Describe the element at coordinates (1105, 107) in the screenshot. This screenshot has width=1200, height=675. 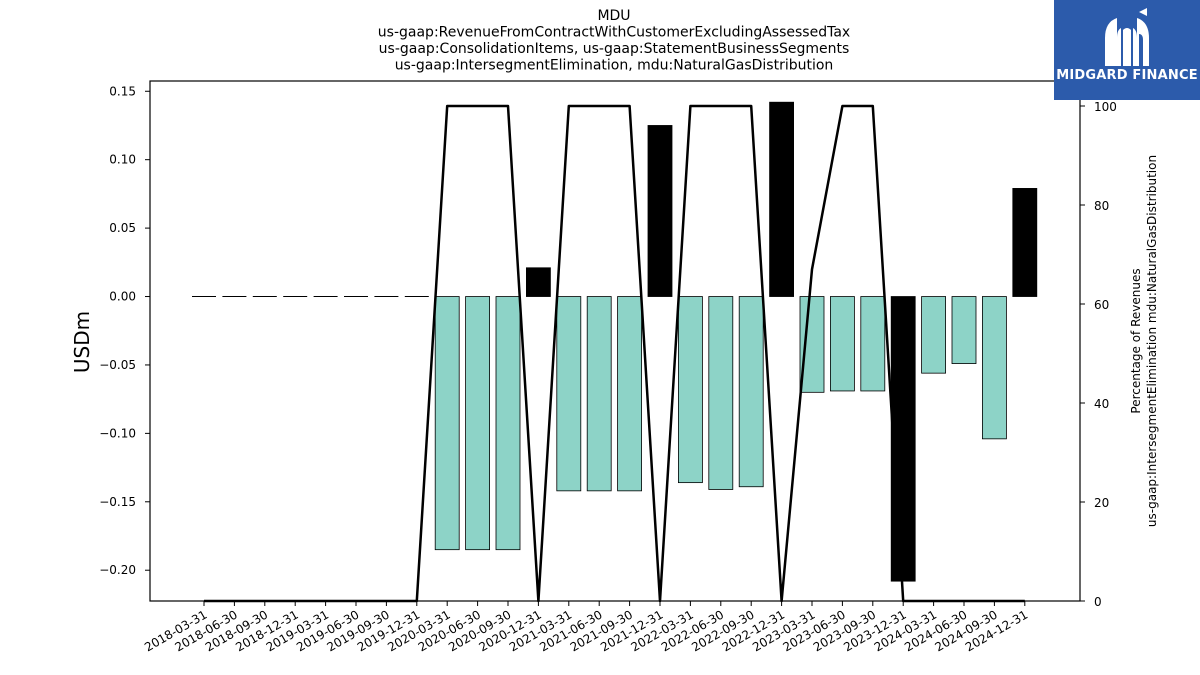
I see `y-right-tick-label: 100` at that location.